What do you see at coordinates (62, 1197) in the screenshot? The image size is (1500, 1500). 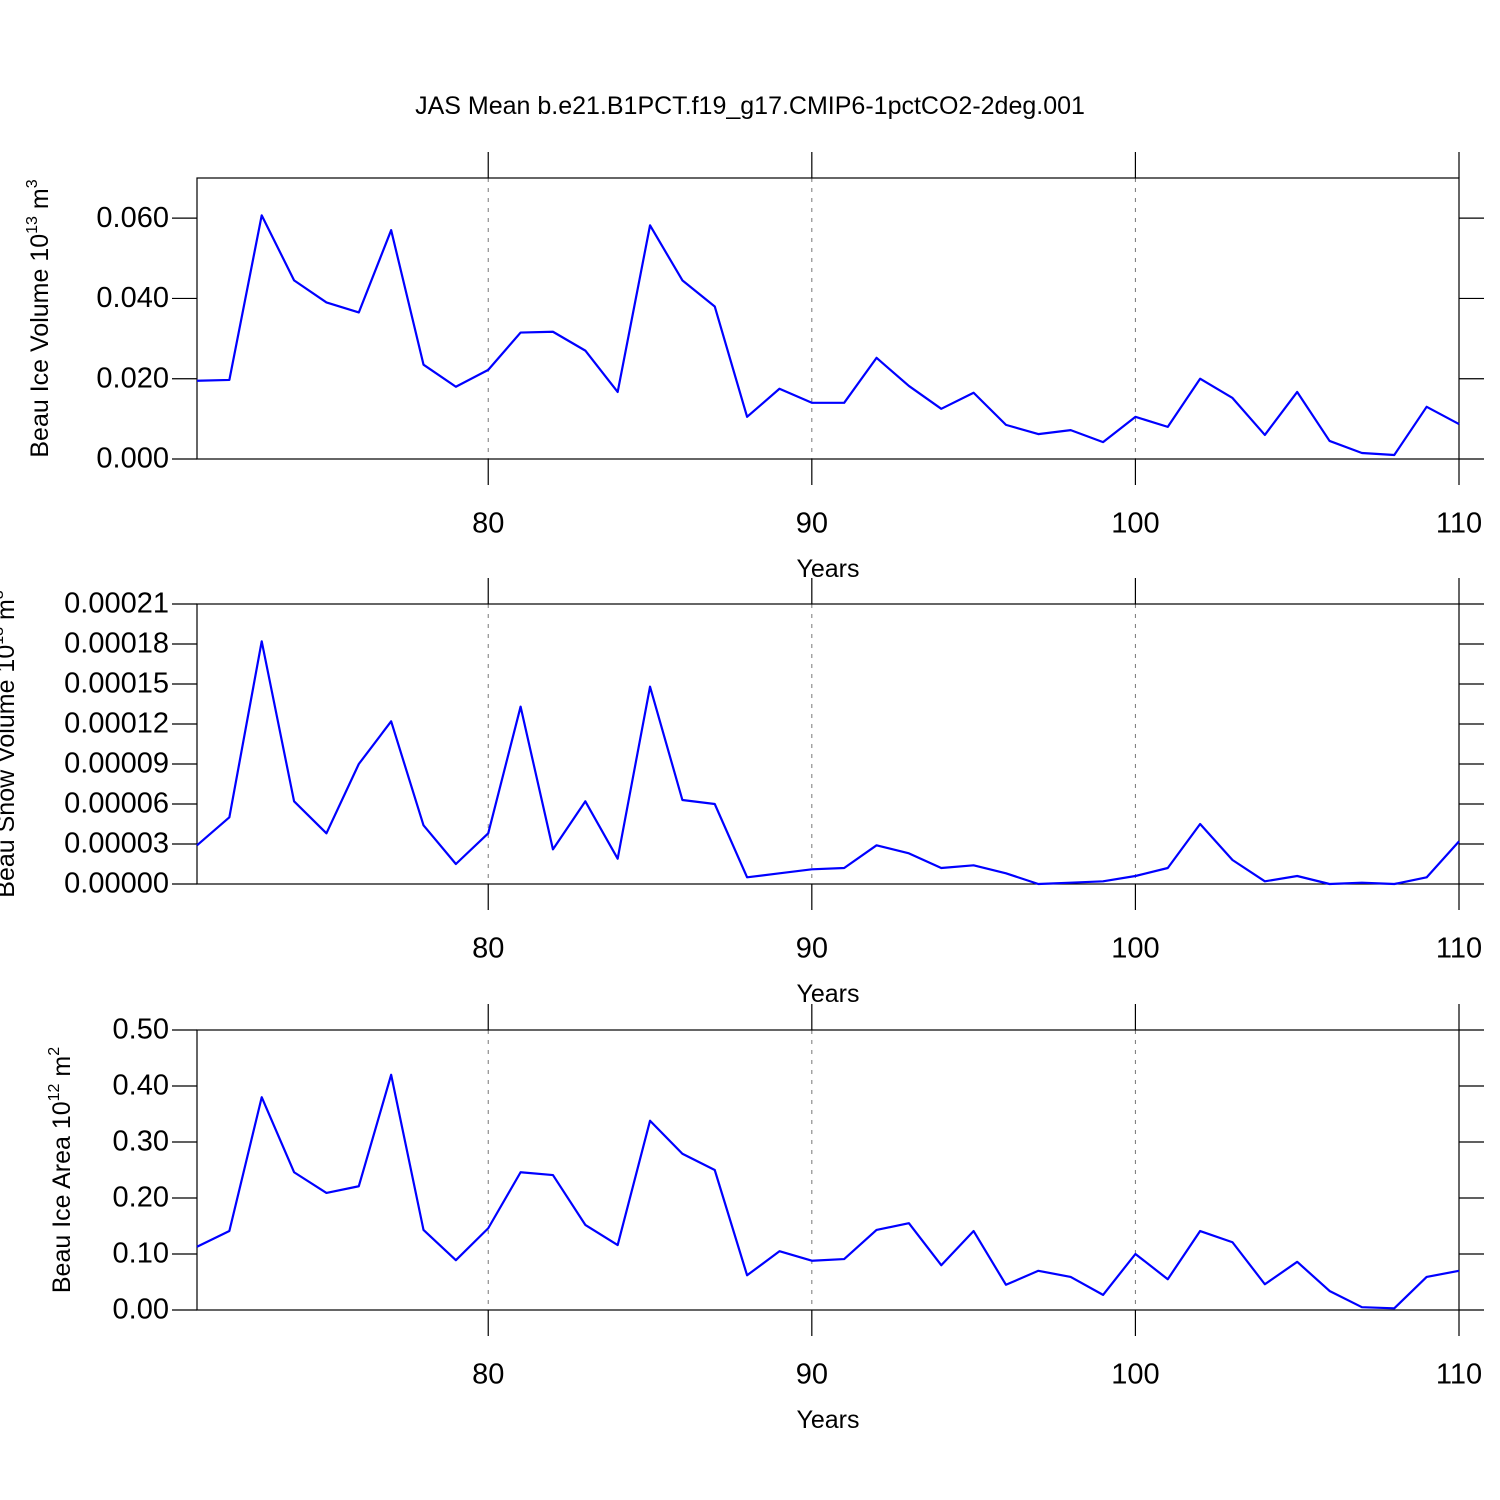 I see `y-axis-label-part: Beau Ice Area 10` at bounding box center [62, 1197].